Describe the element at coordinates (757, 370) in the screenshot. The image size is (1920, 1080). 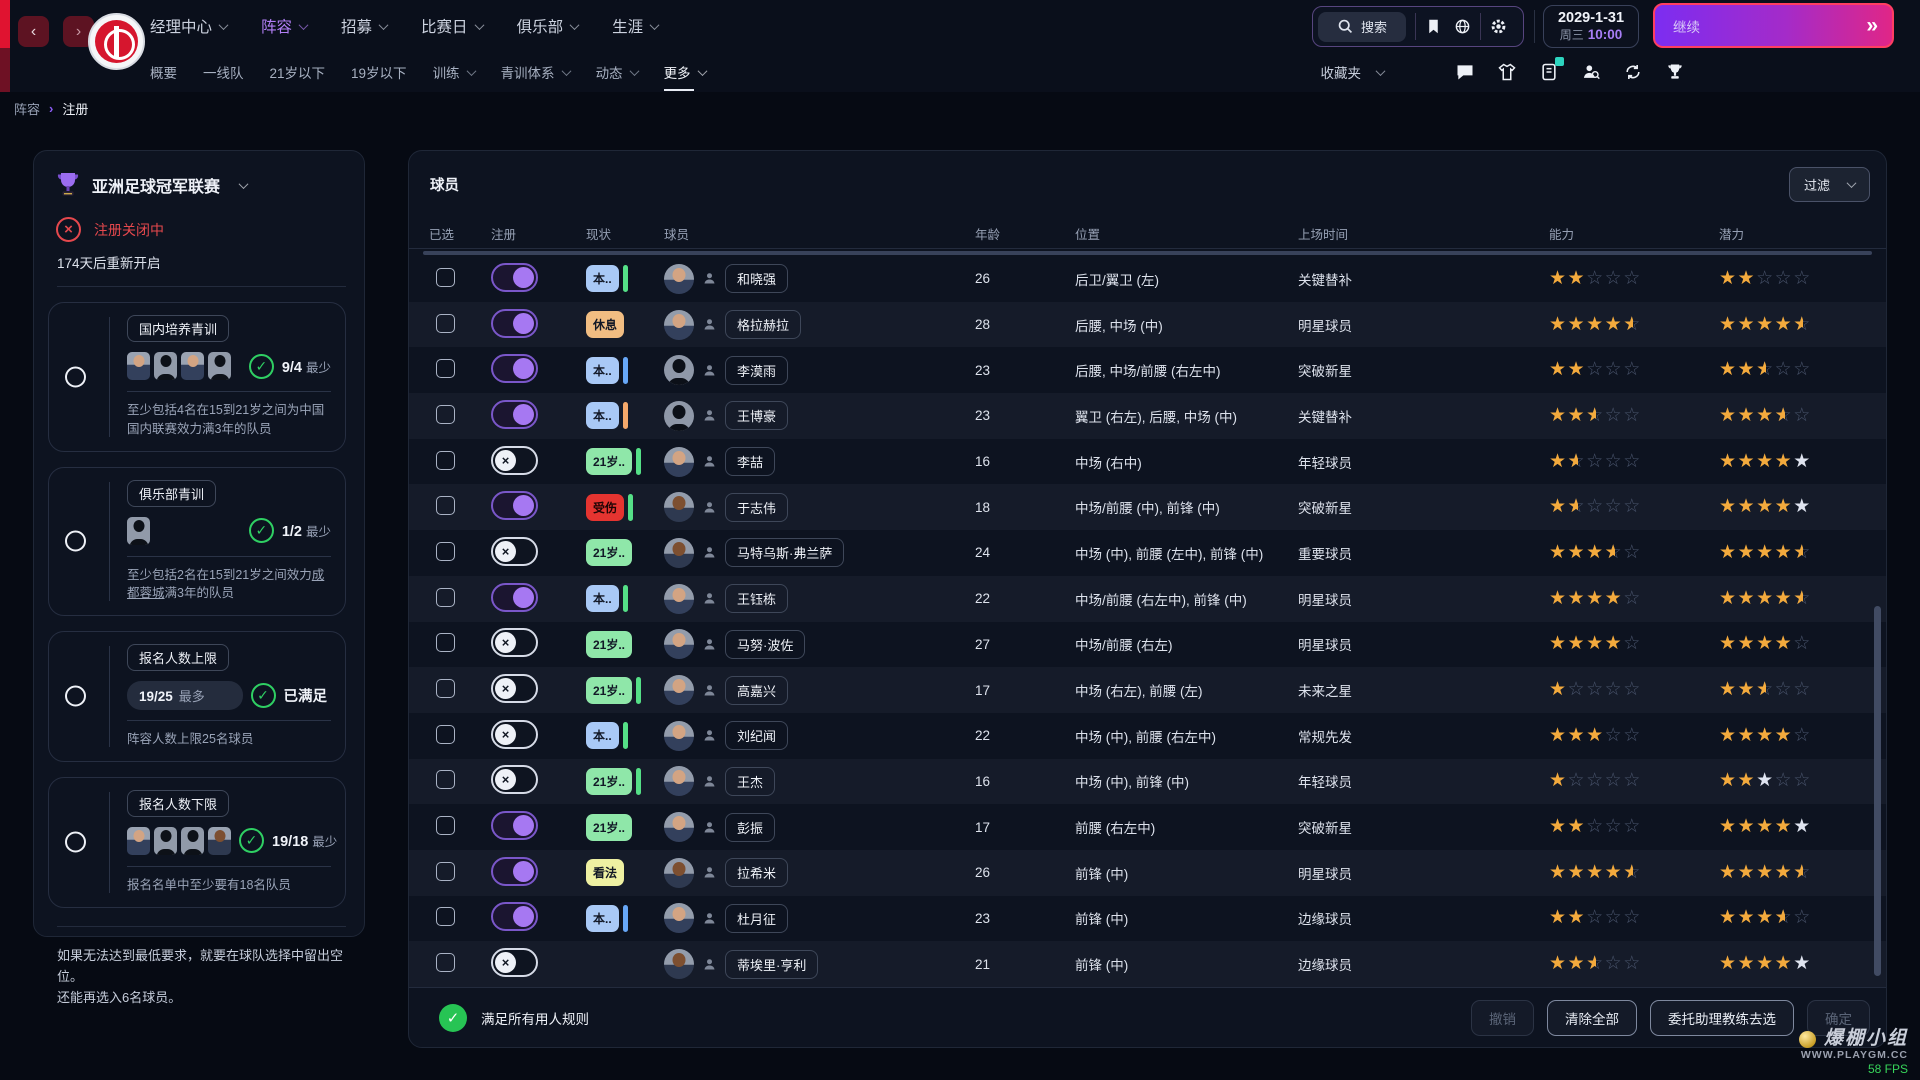
I see `player-name: 李漠雨` at that location.